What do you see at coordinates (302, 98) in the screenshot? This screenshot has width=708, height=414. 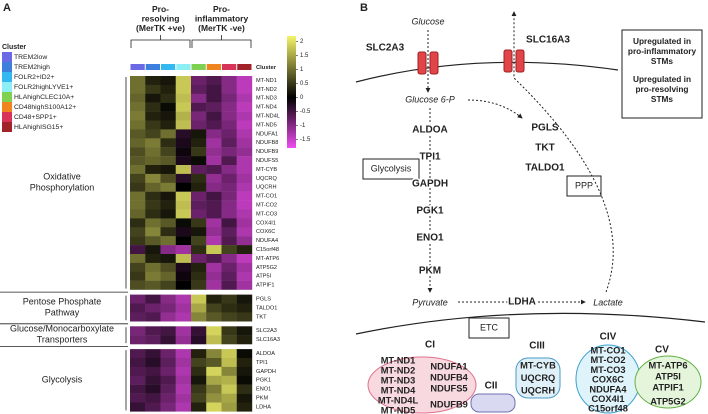 I see `colorbar-tick-label: 0` at bounding box center [302, 98].